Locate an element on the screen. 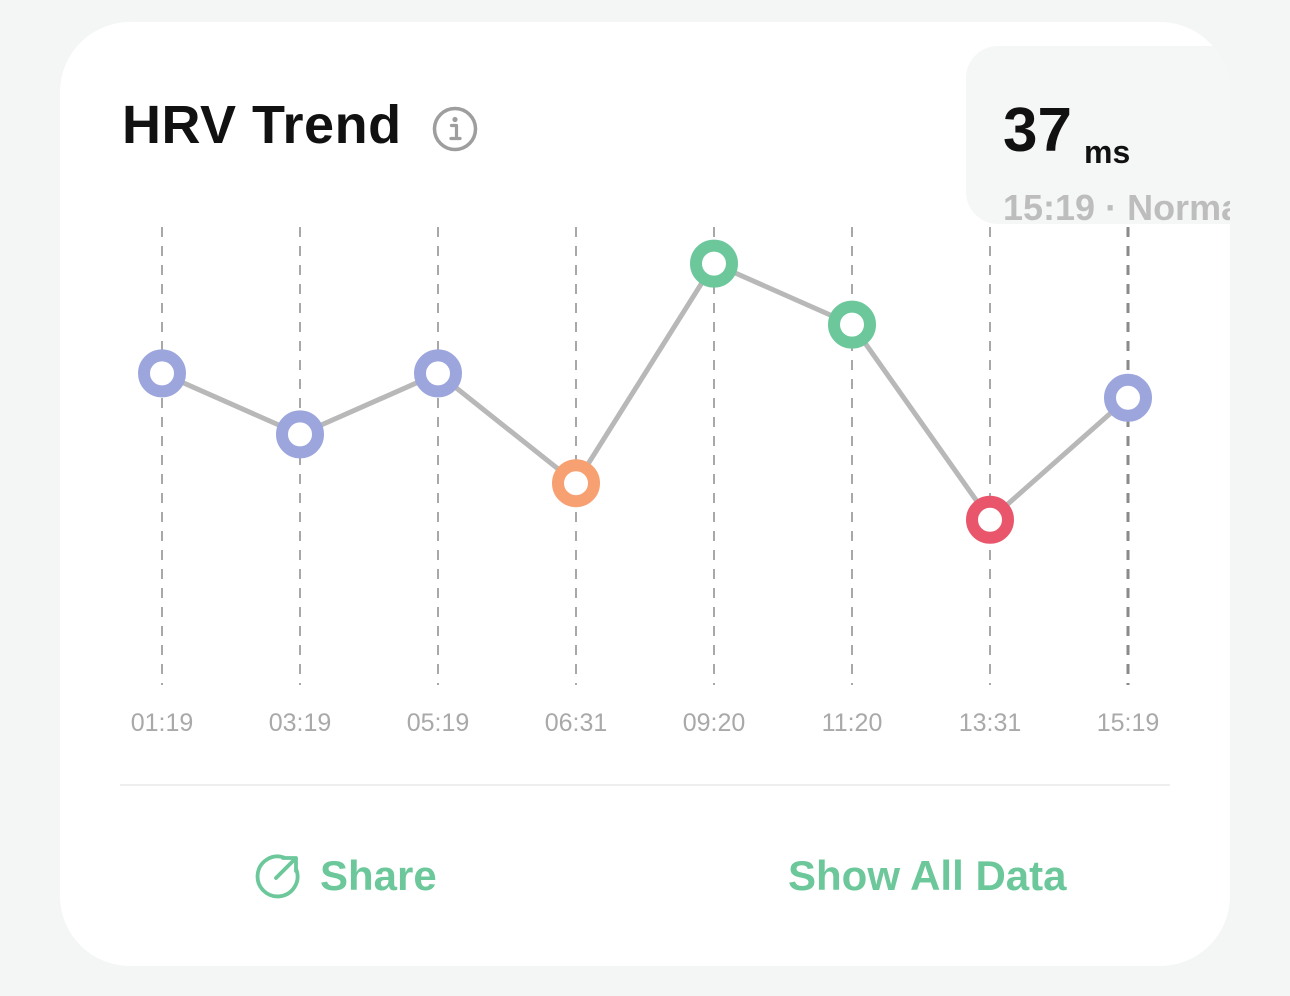  share-button: Share is located at coordinates (345, 876).